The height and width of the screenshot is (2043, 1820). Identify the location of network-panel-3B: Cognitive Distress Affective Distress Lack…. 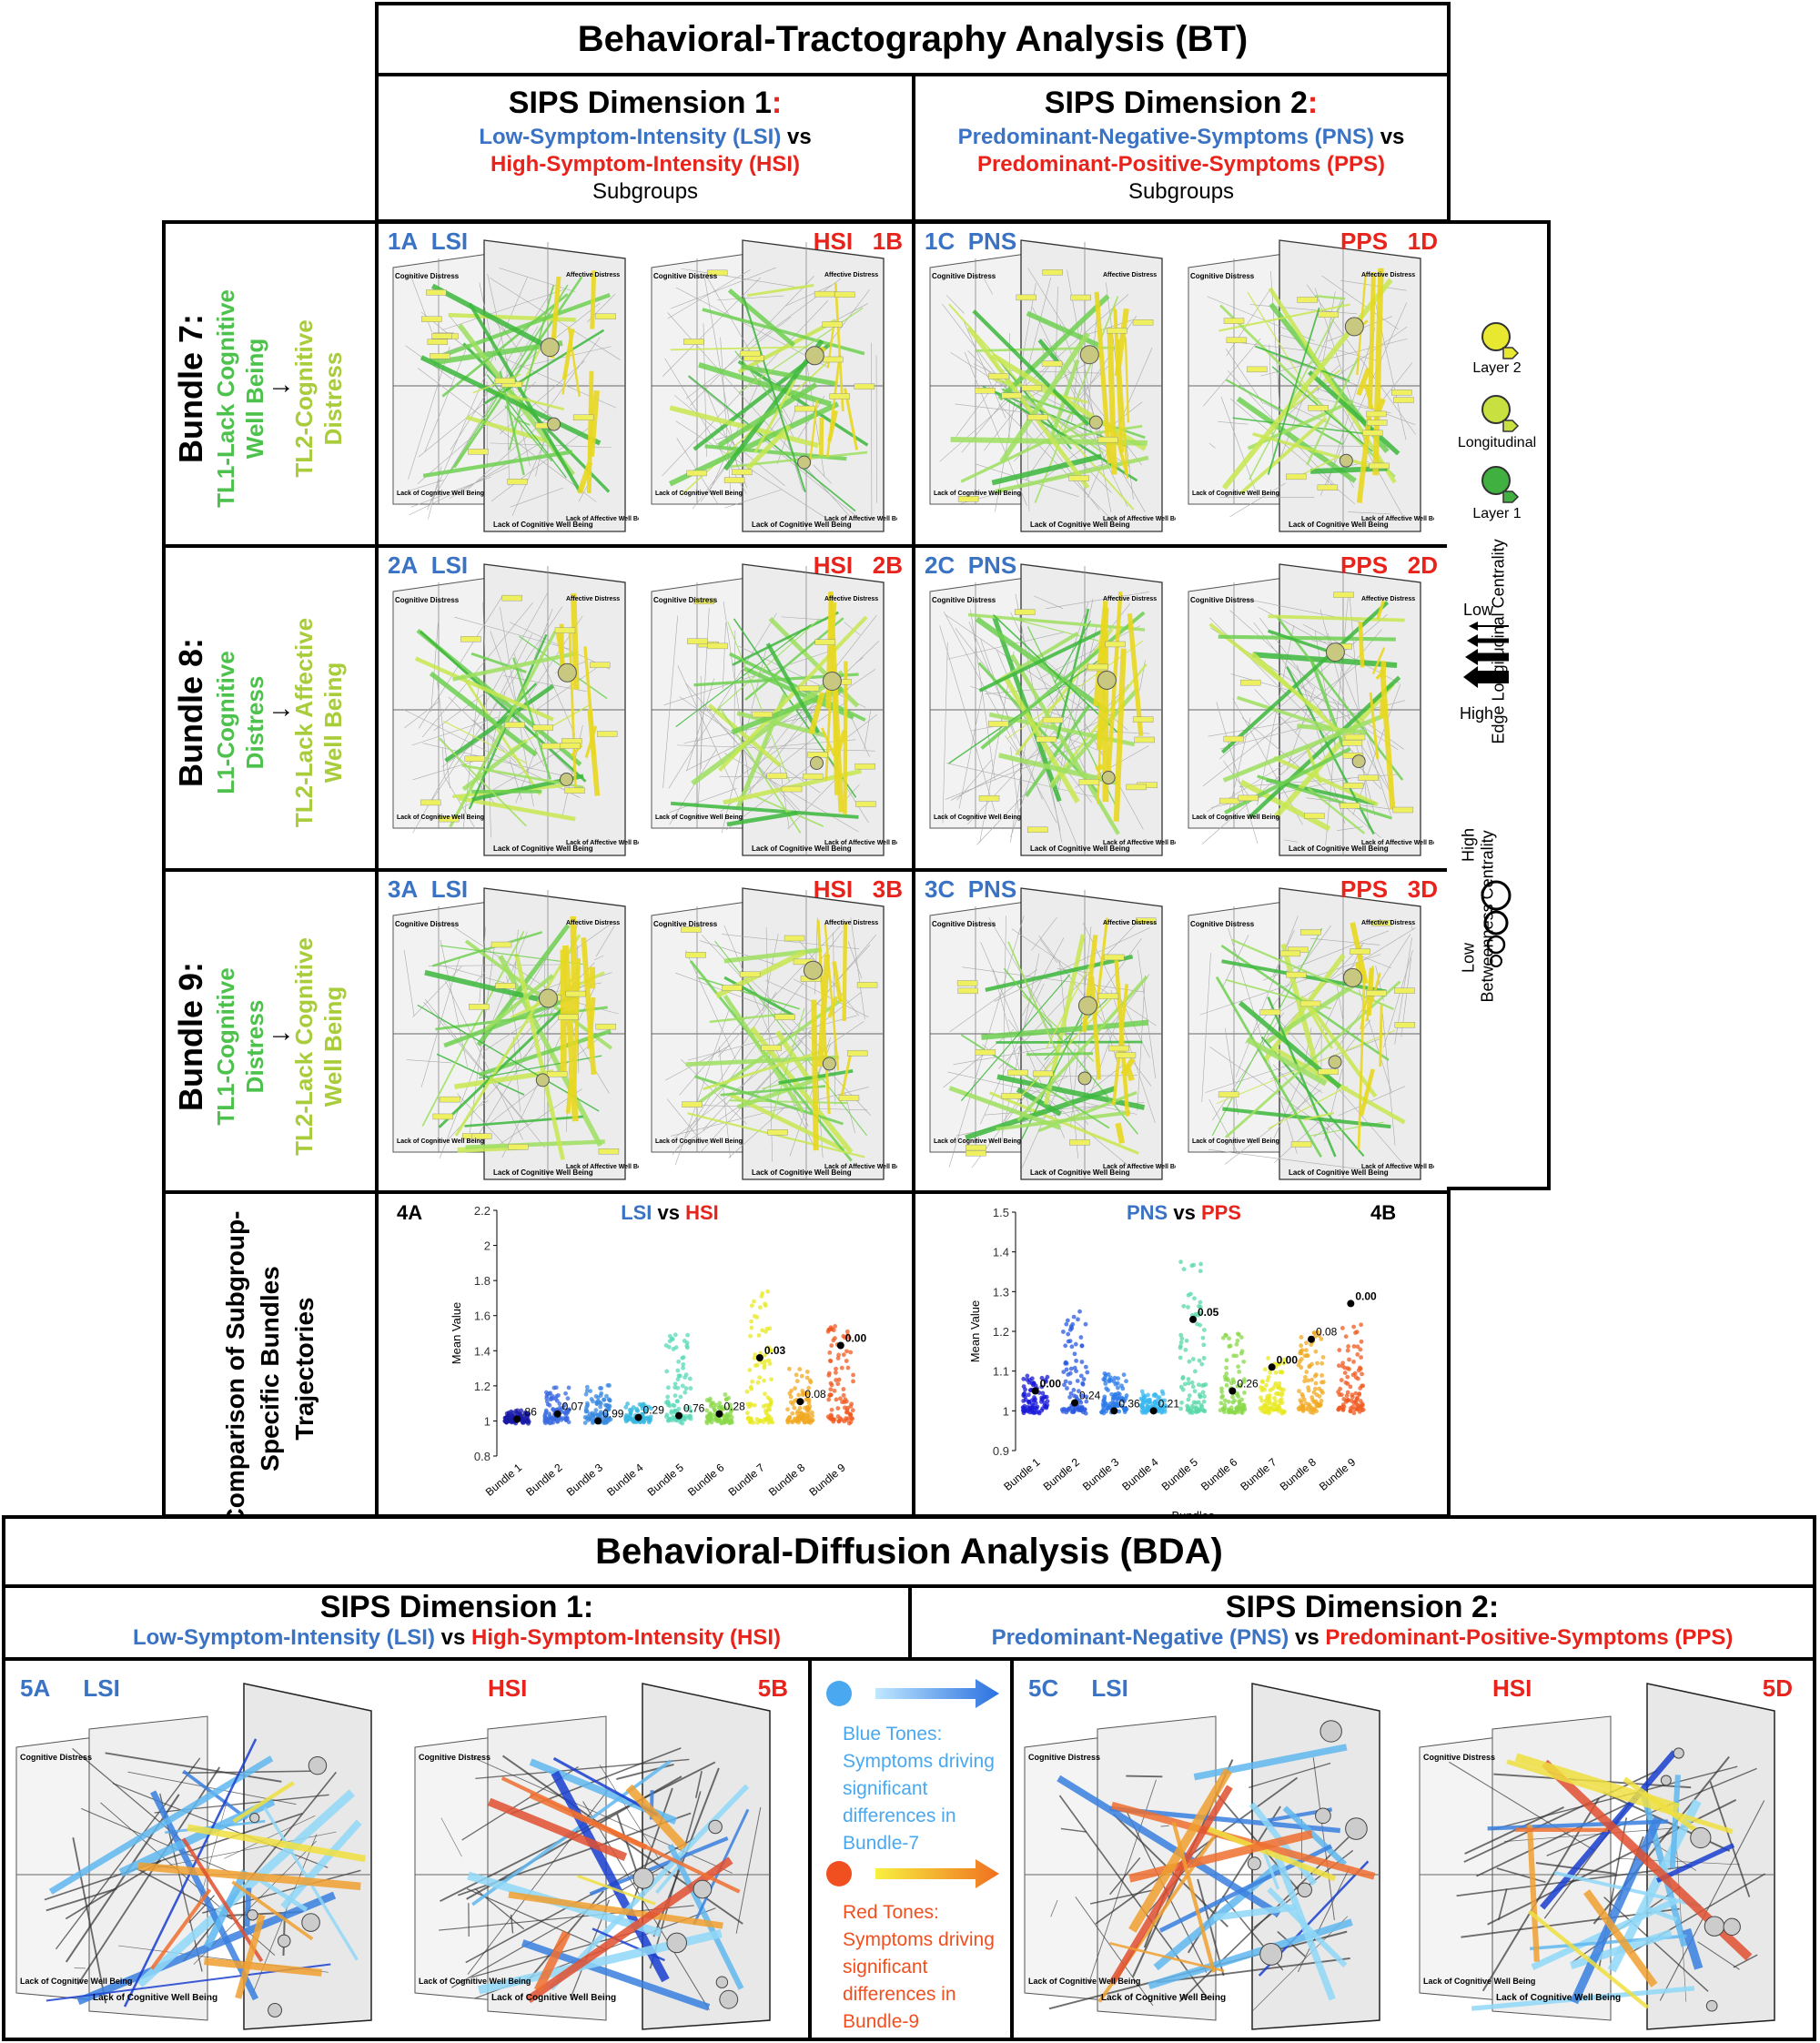
(776, 1033).